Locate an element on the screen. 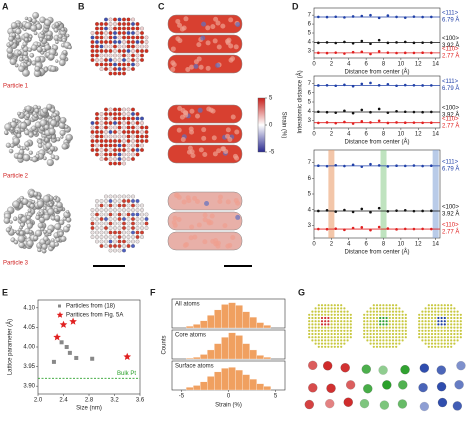 The image size is (474, 424). y-axis-label: Lattice parameter (Å) is located at coordinates (10, 347).